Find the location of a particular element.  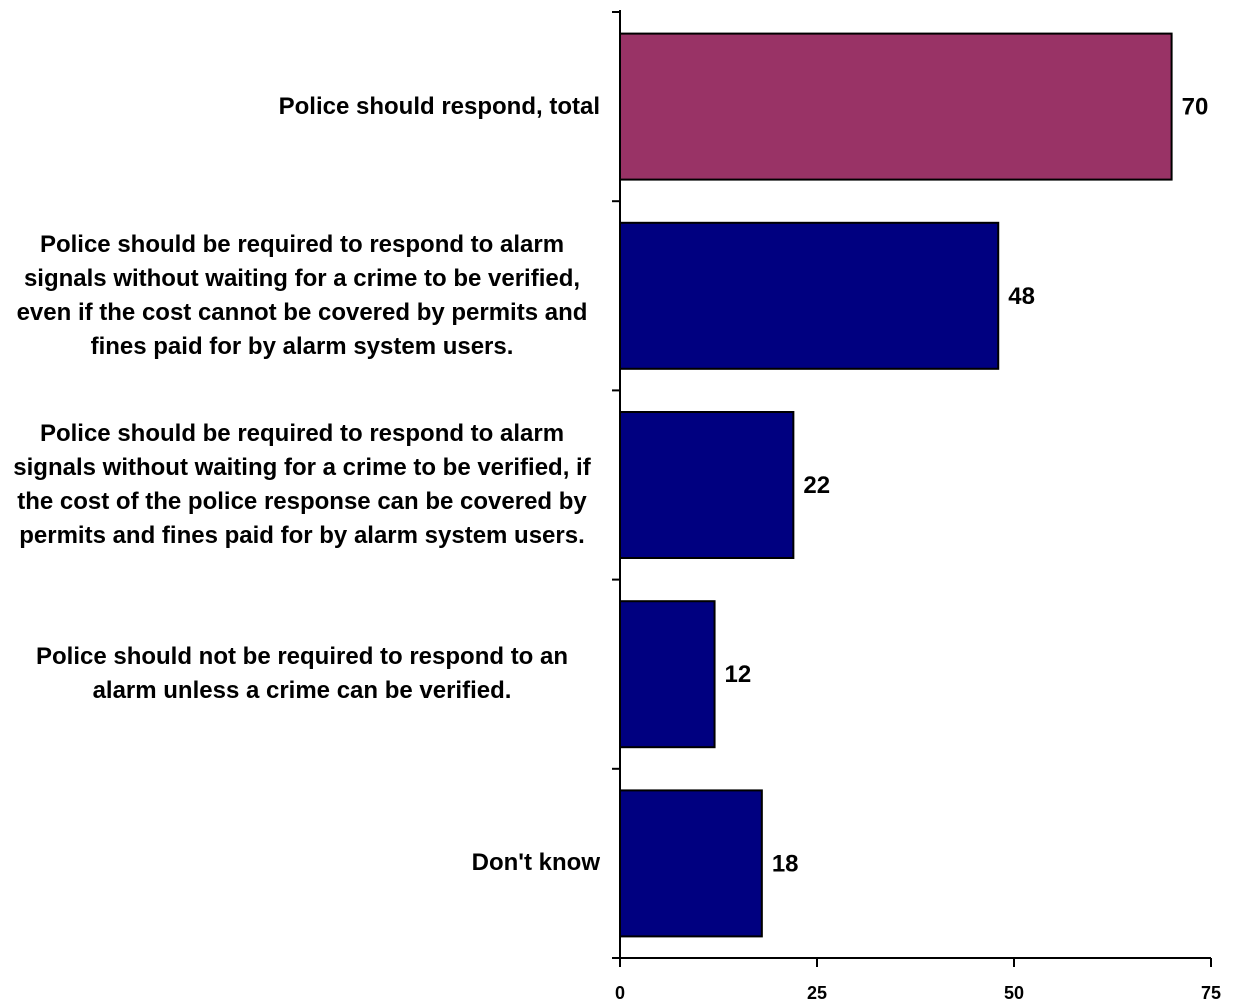

y-tick-label: Police should respond, total is located at coordinates (439, 106).